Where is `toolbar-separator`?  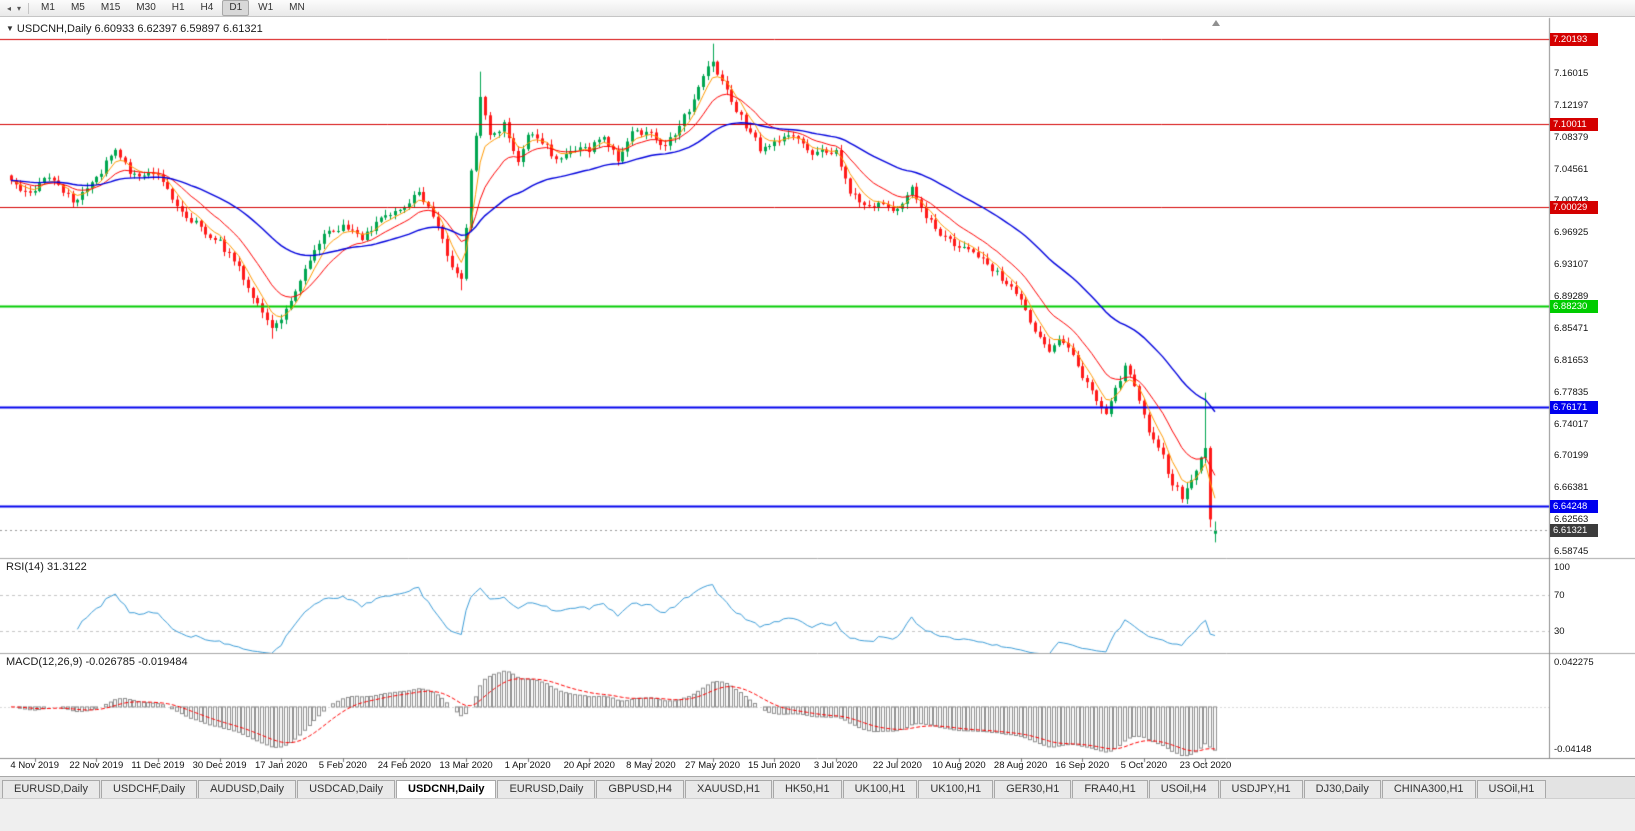
toolbar-separator is located at coordinates (29, 8).